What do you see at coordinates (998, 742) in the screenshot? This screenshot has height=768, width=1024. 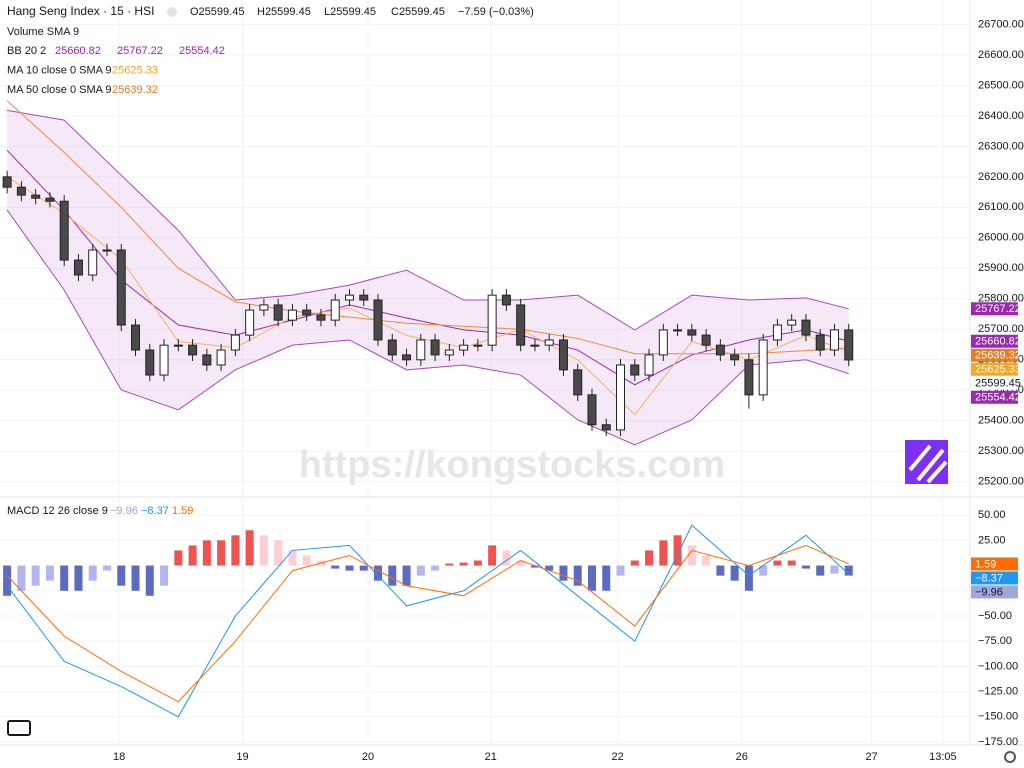 I see `y-tick-label: −175.00` at bounding box center [998, 742].